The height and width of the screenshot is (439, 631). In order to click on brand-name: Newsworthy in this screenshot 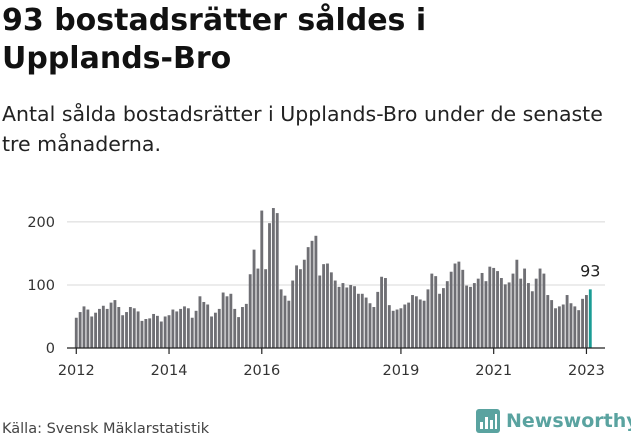, I will do `click(568, 421)`.